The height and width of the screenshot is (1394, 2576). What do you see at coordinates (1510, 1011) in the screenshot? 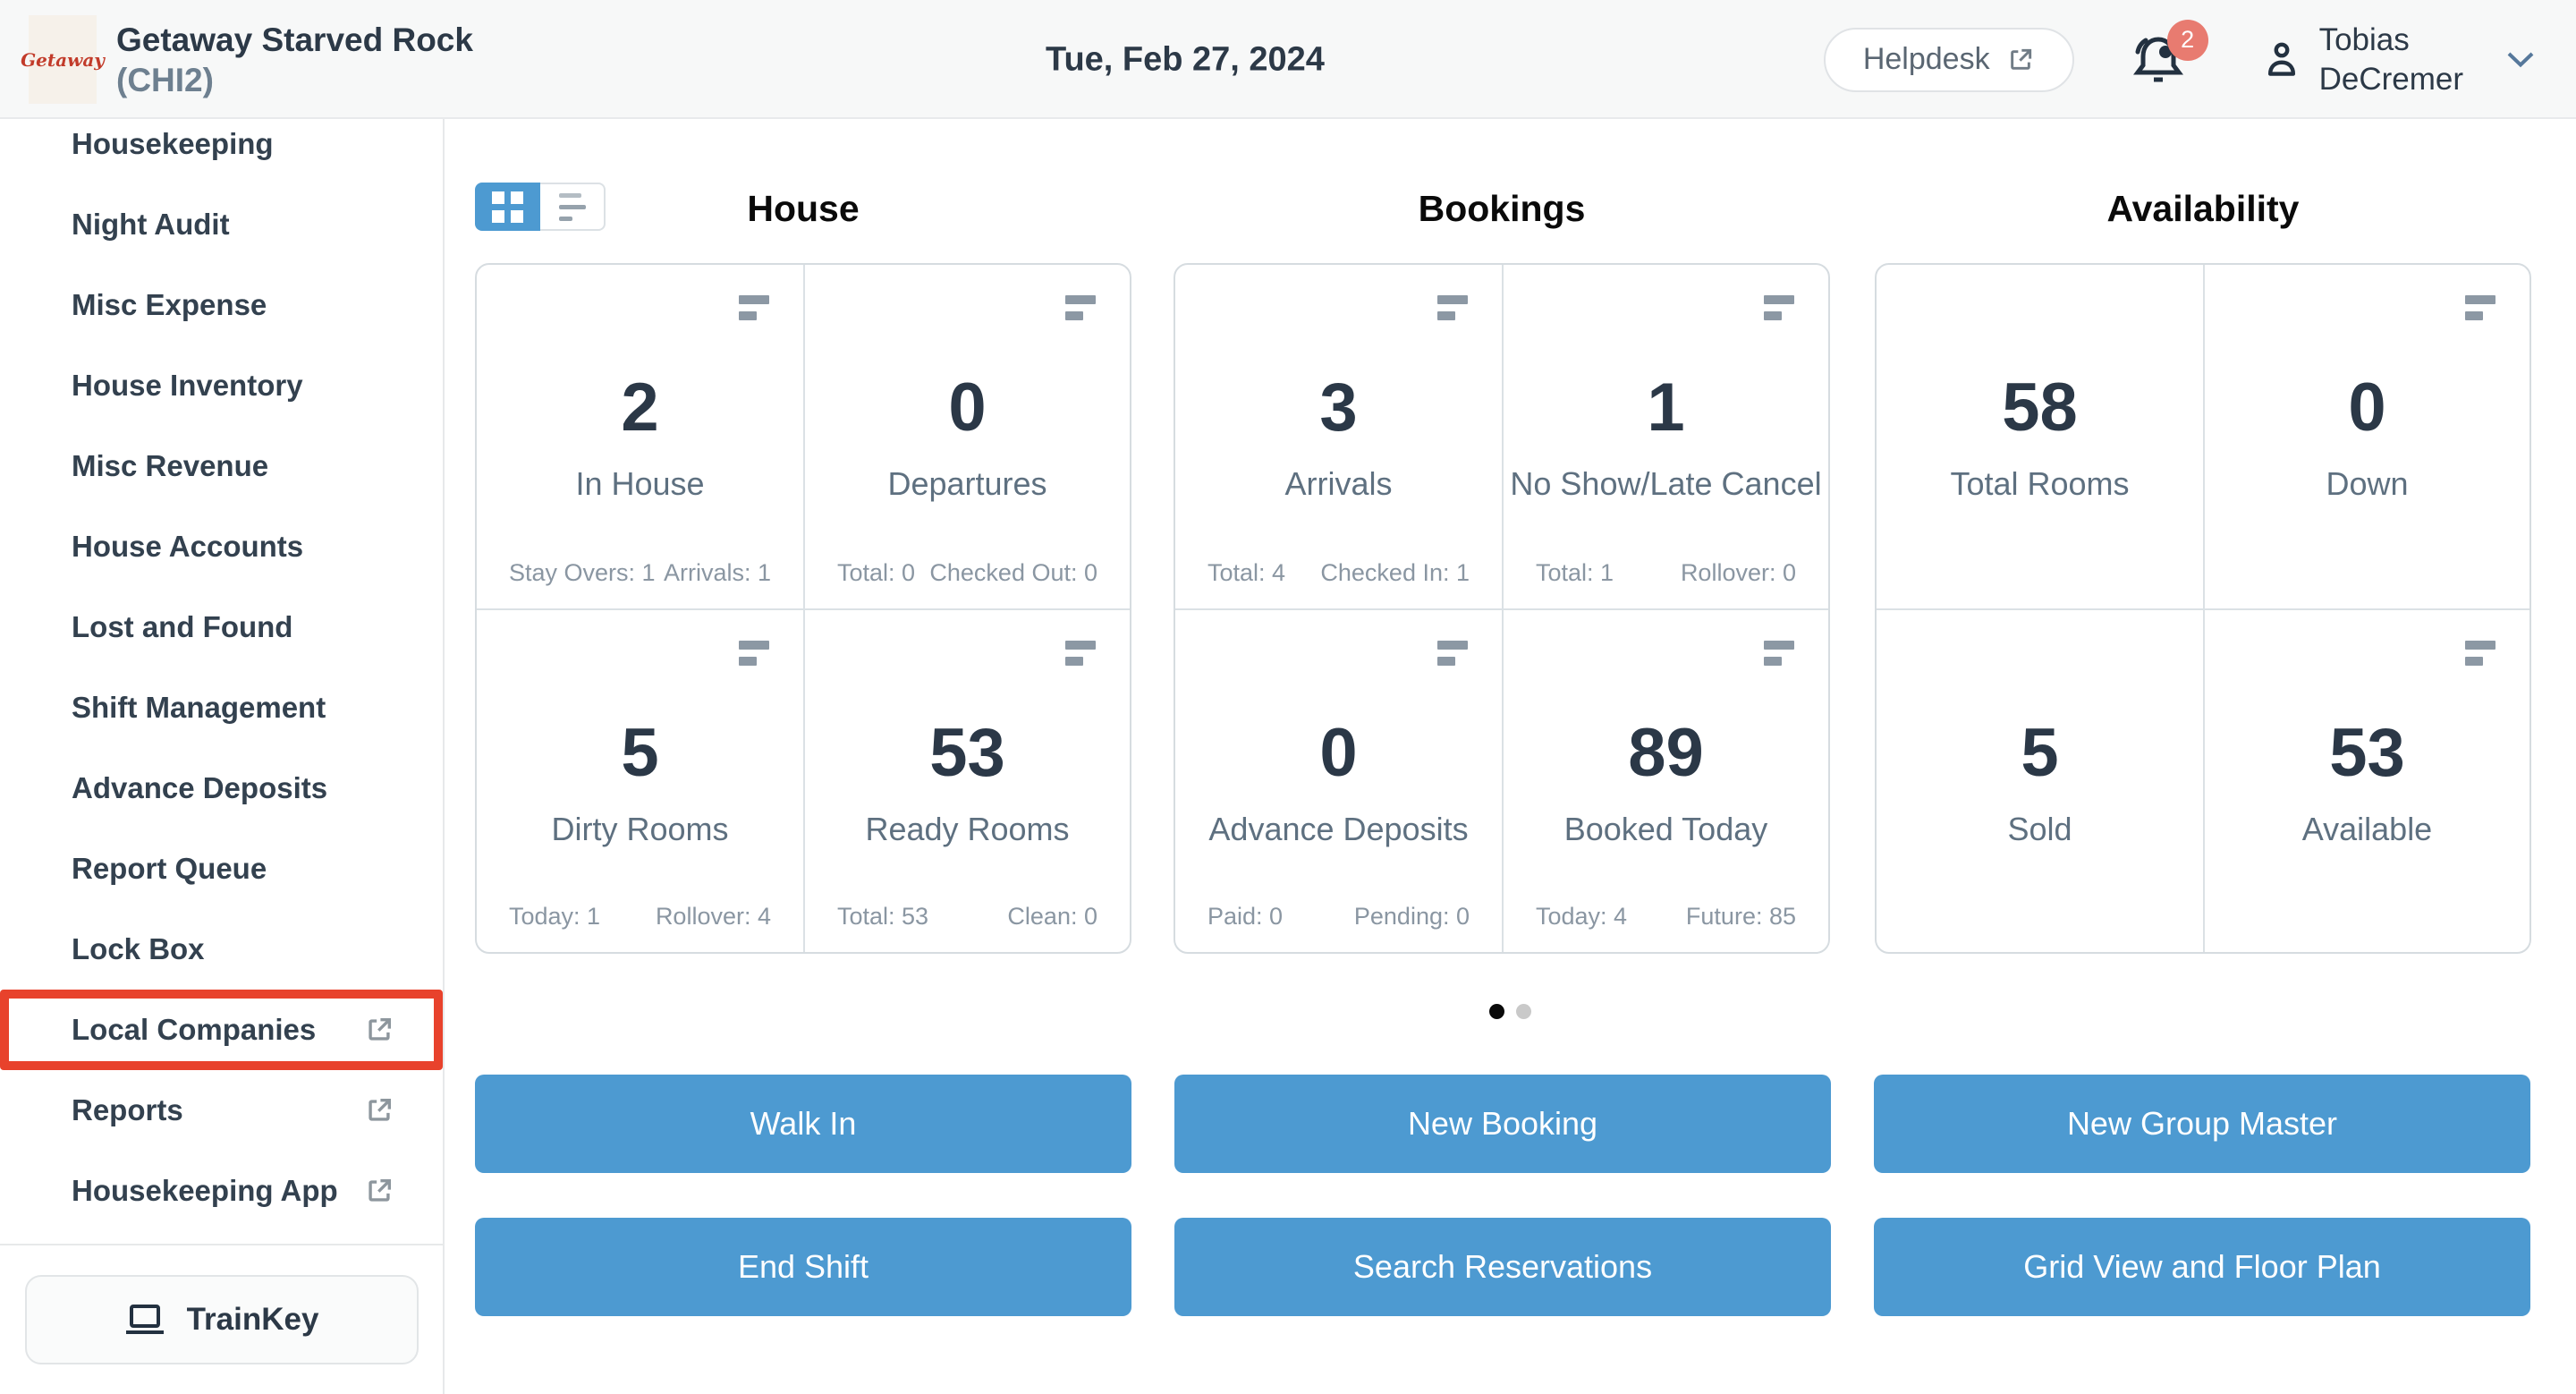
I see `carousel-pagination` at bounding box center [1510, 1011].